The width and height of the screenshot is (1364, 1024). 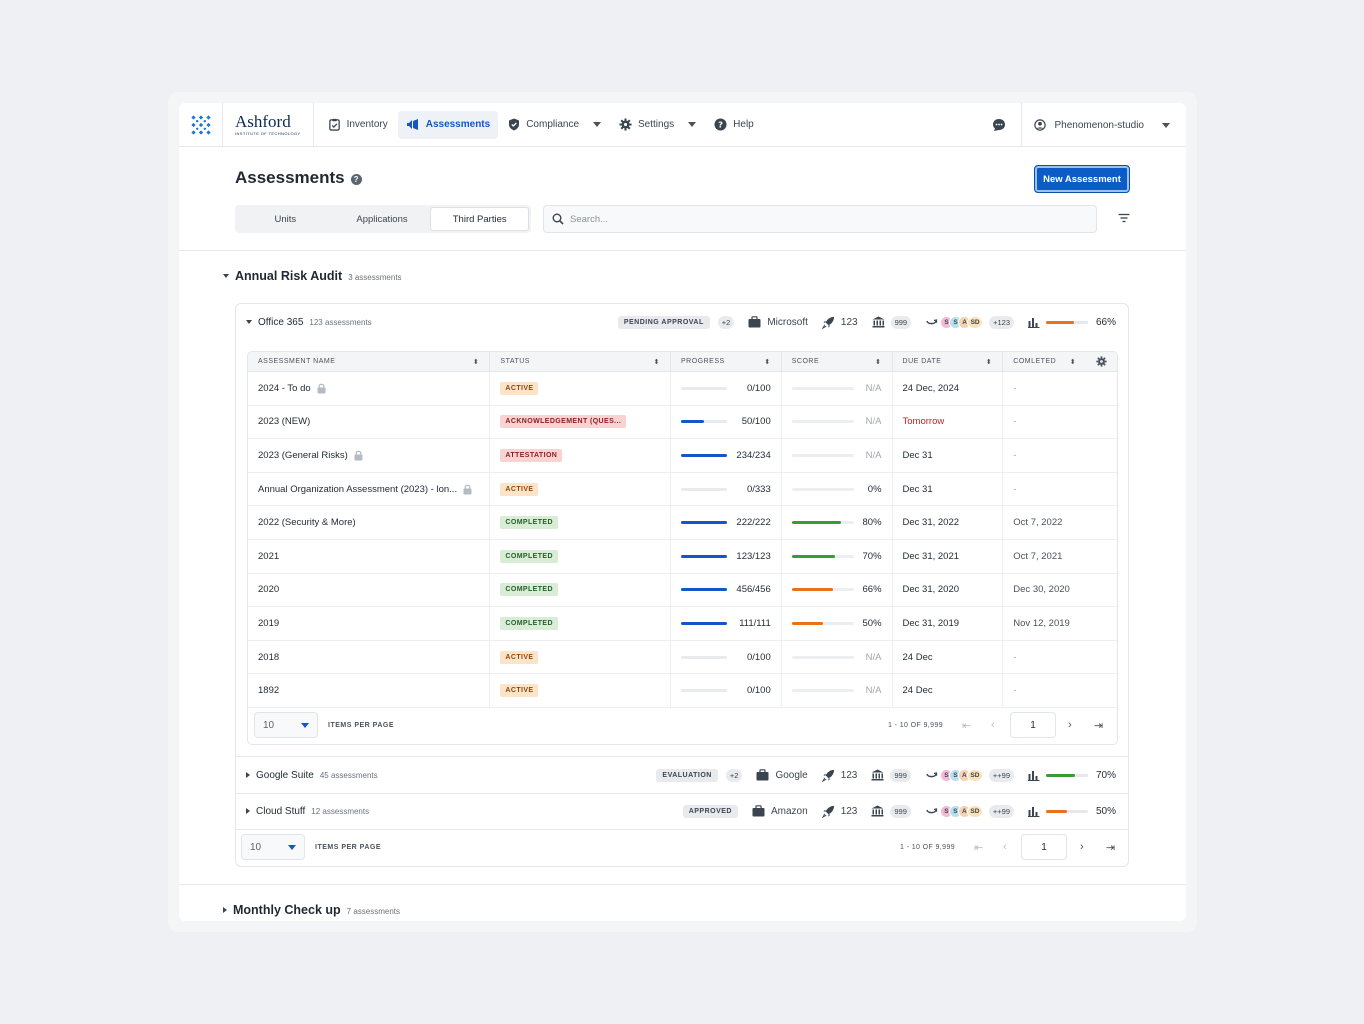 What do you see at coordinates (281, 811) in the screenshot?
I see `vendor-name: Cloud Stuff` at bounding box center [281, 811].